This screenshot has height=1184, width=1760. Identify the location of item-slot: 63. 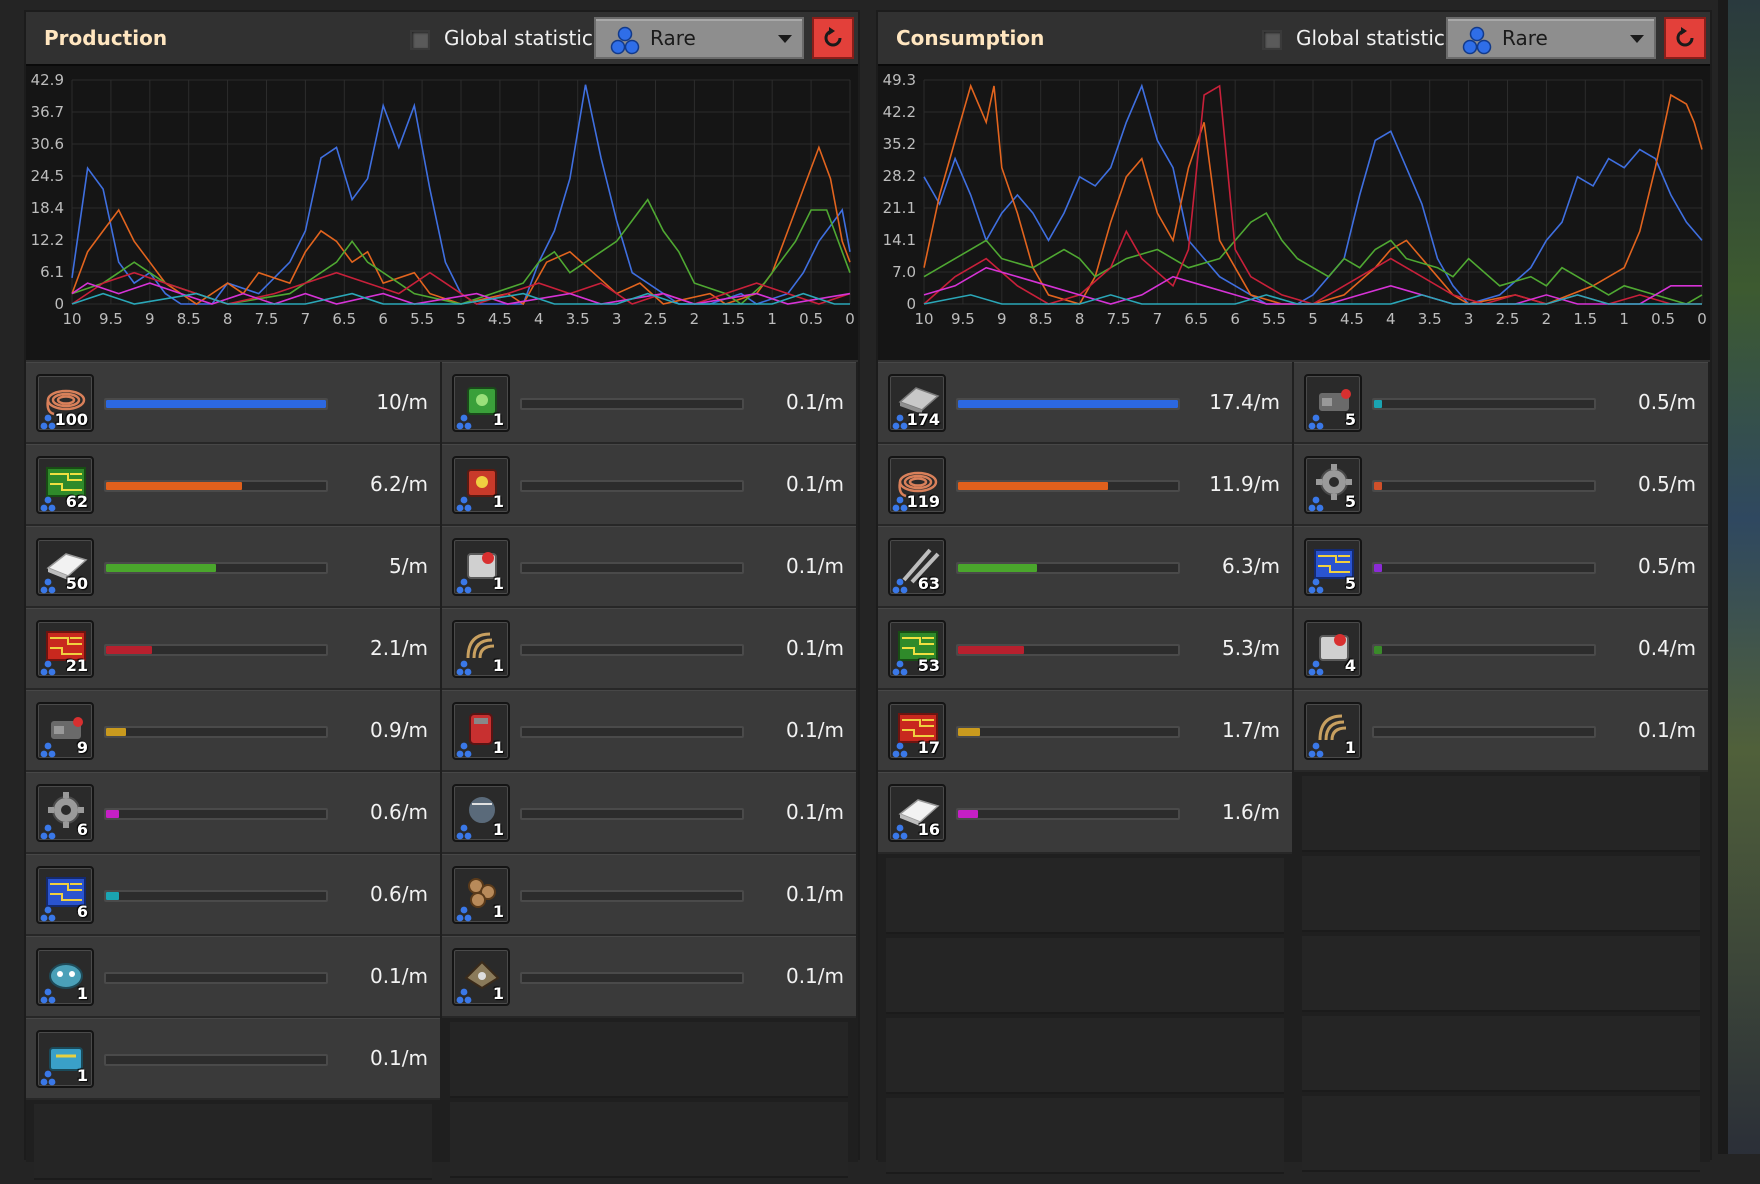
(917, 567).